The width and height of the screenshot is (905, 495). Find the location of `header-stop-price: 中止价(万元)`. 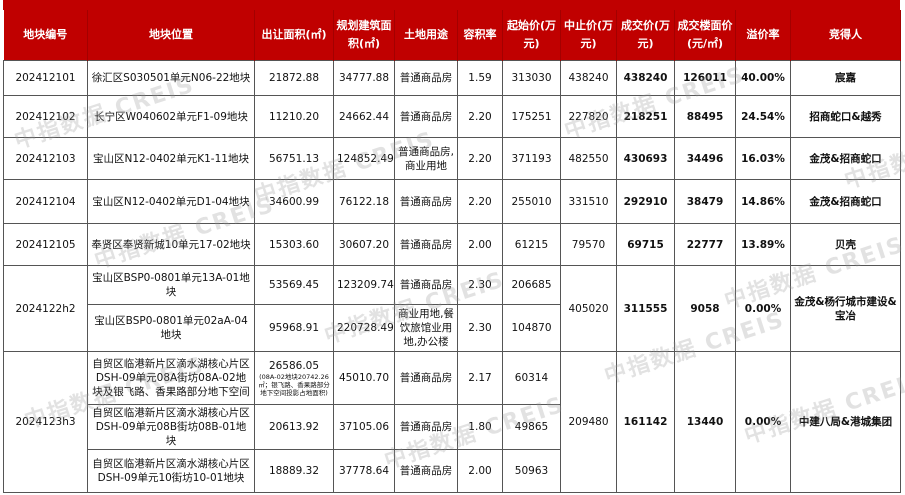

header-stop-price: 中止价(万元) is located at coordinates (588, 35).